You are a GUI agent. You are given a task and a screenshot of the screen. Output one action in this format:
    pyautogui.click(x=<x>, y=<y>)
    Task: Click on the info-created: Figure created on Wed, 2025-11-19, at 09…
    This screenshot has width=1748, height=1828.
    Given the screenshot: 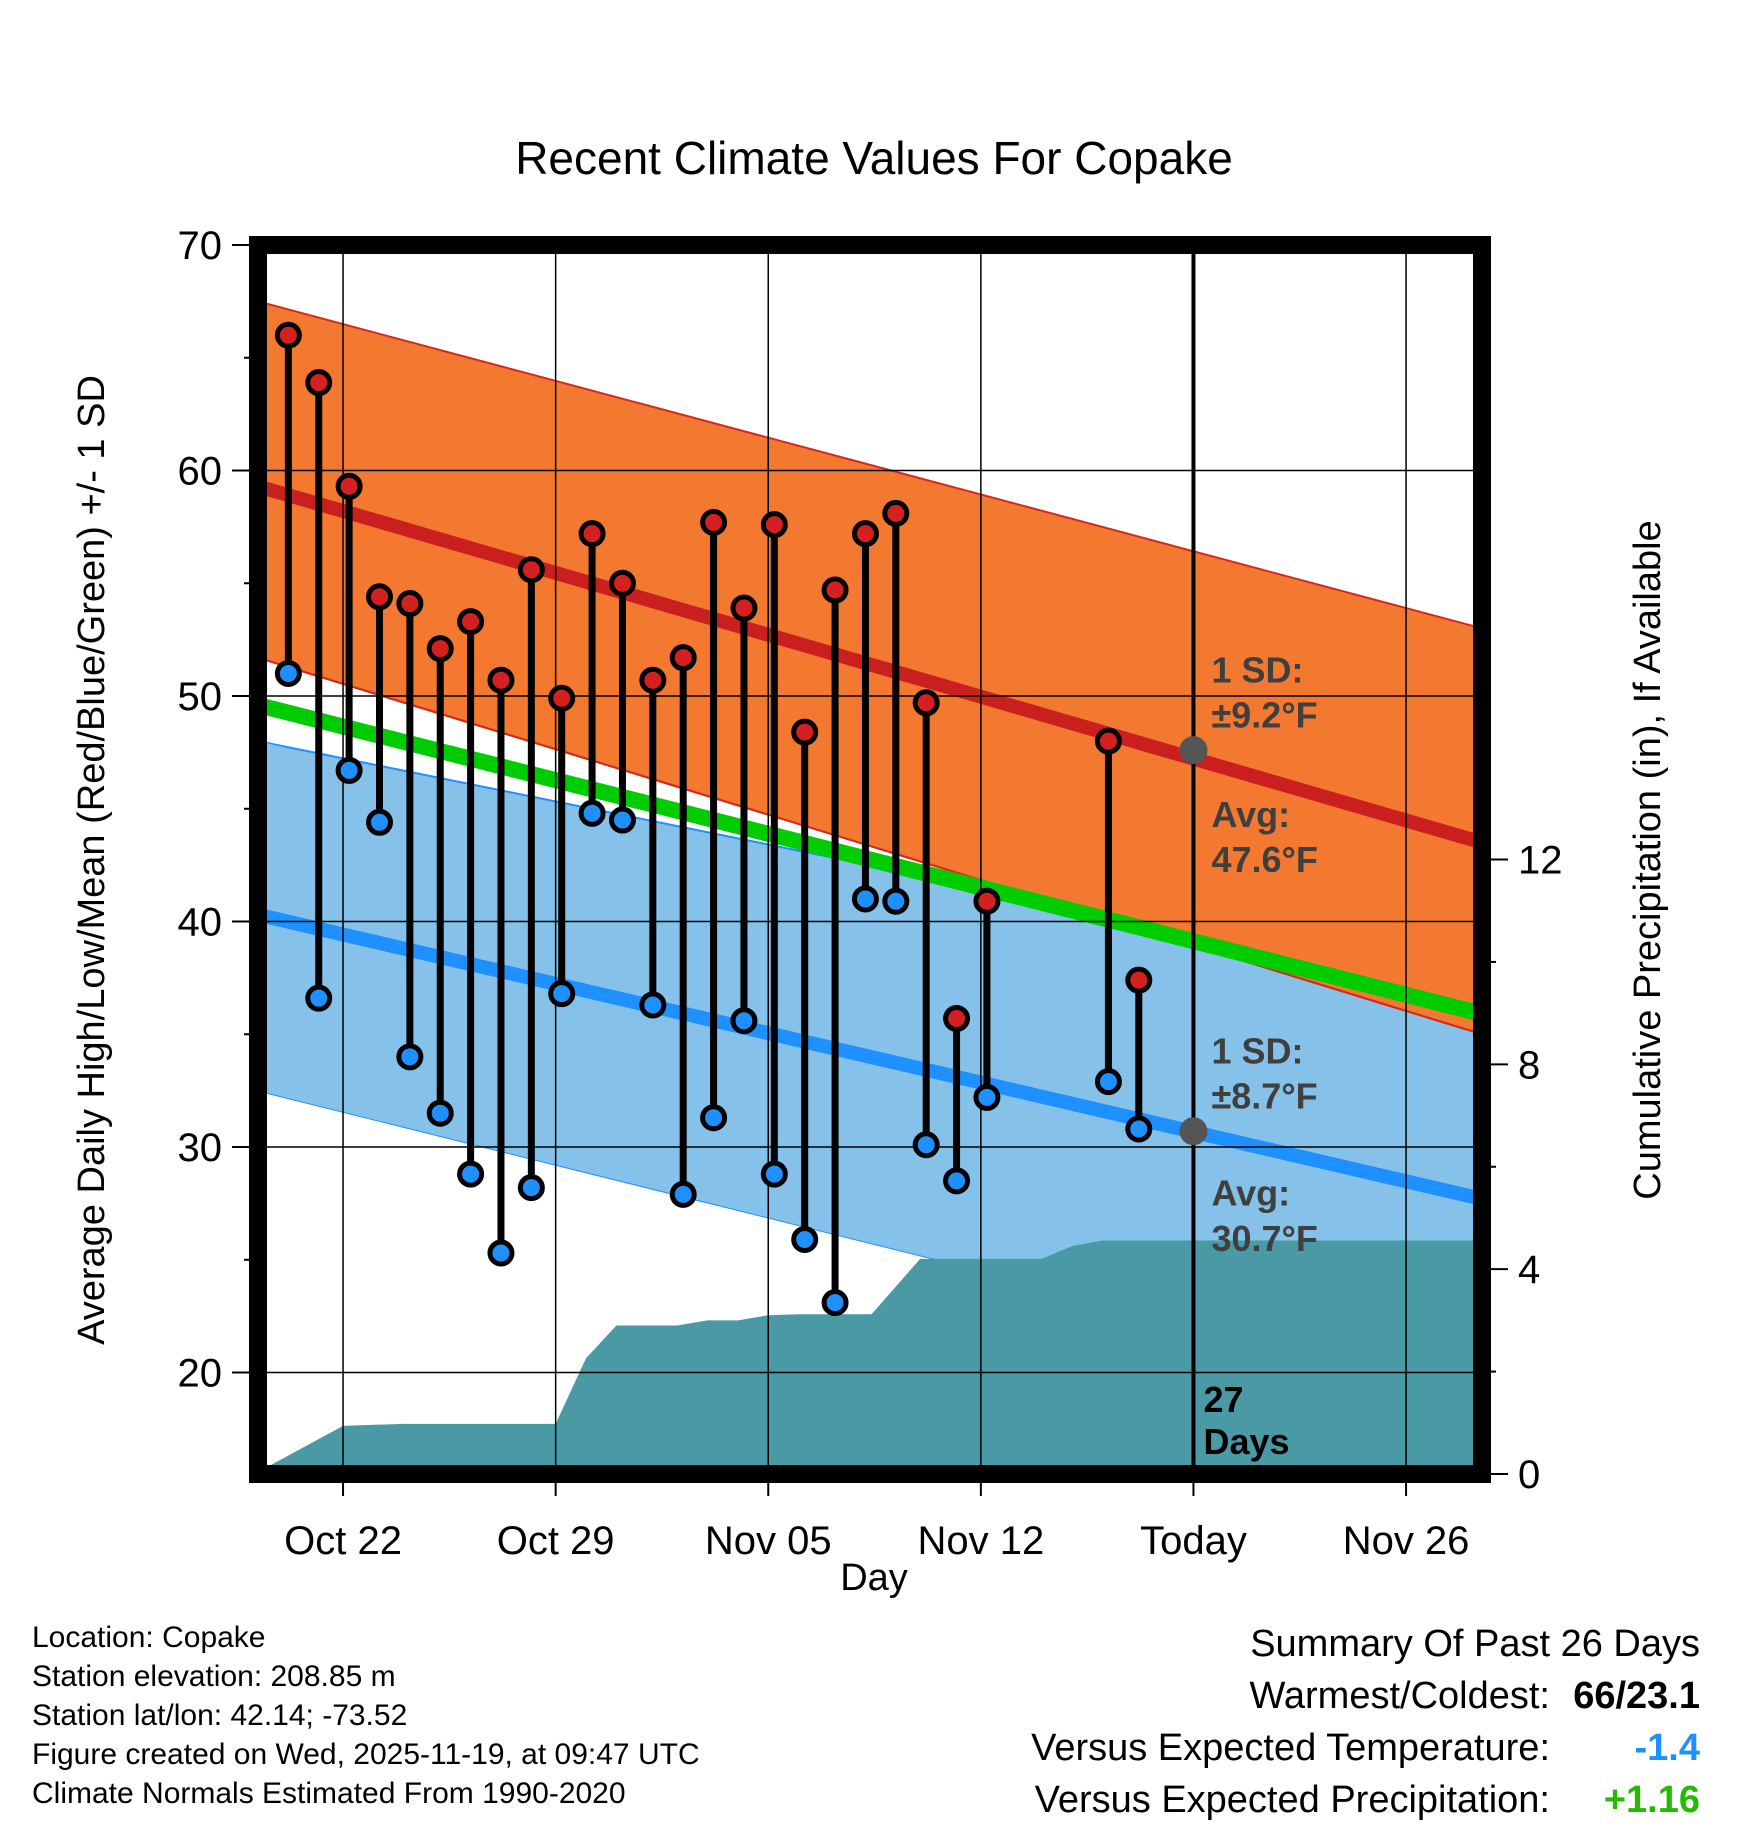 What is the action you would take?
    pyautogui.click(x=366, y=1754)
    